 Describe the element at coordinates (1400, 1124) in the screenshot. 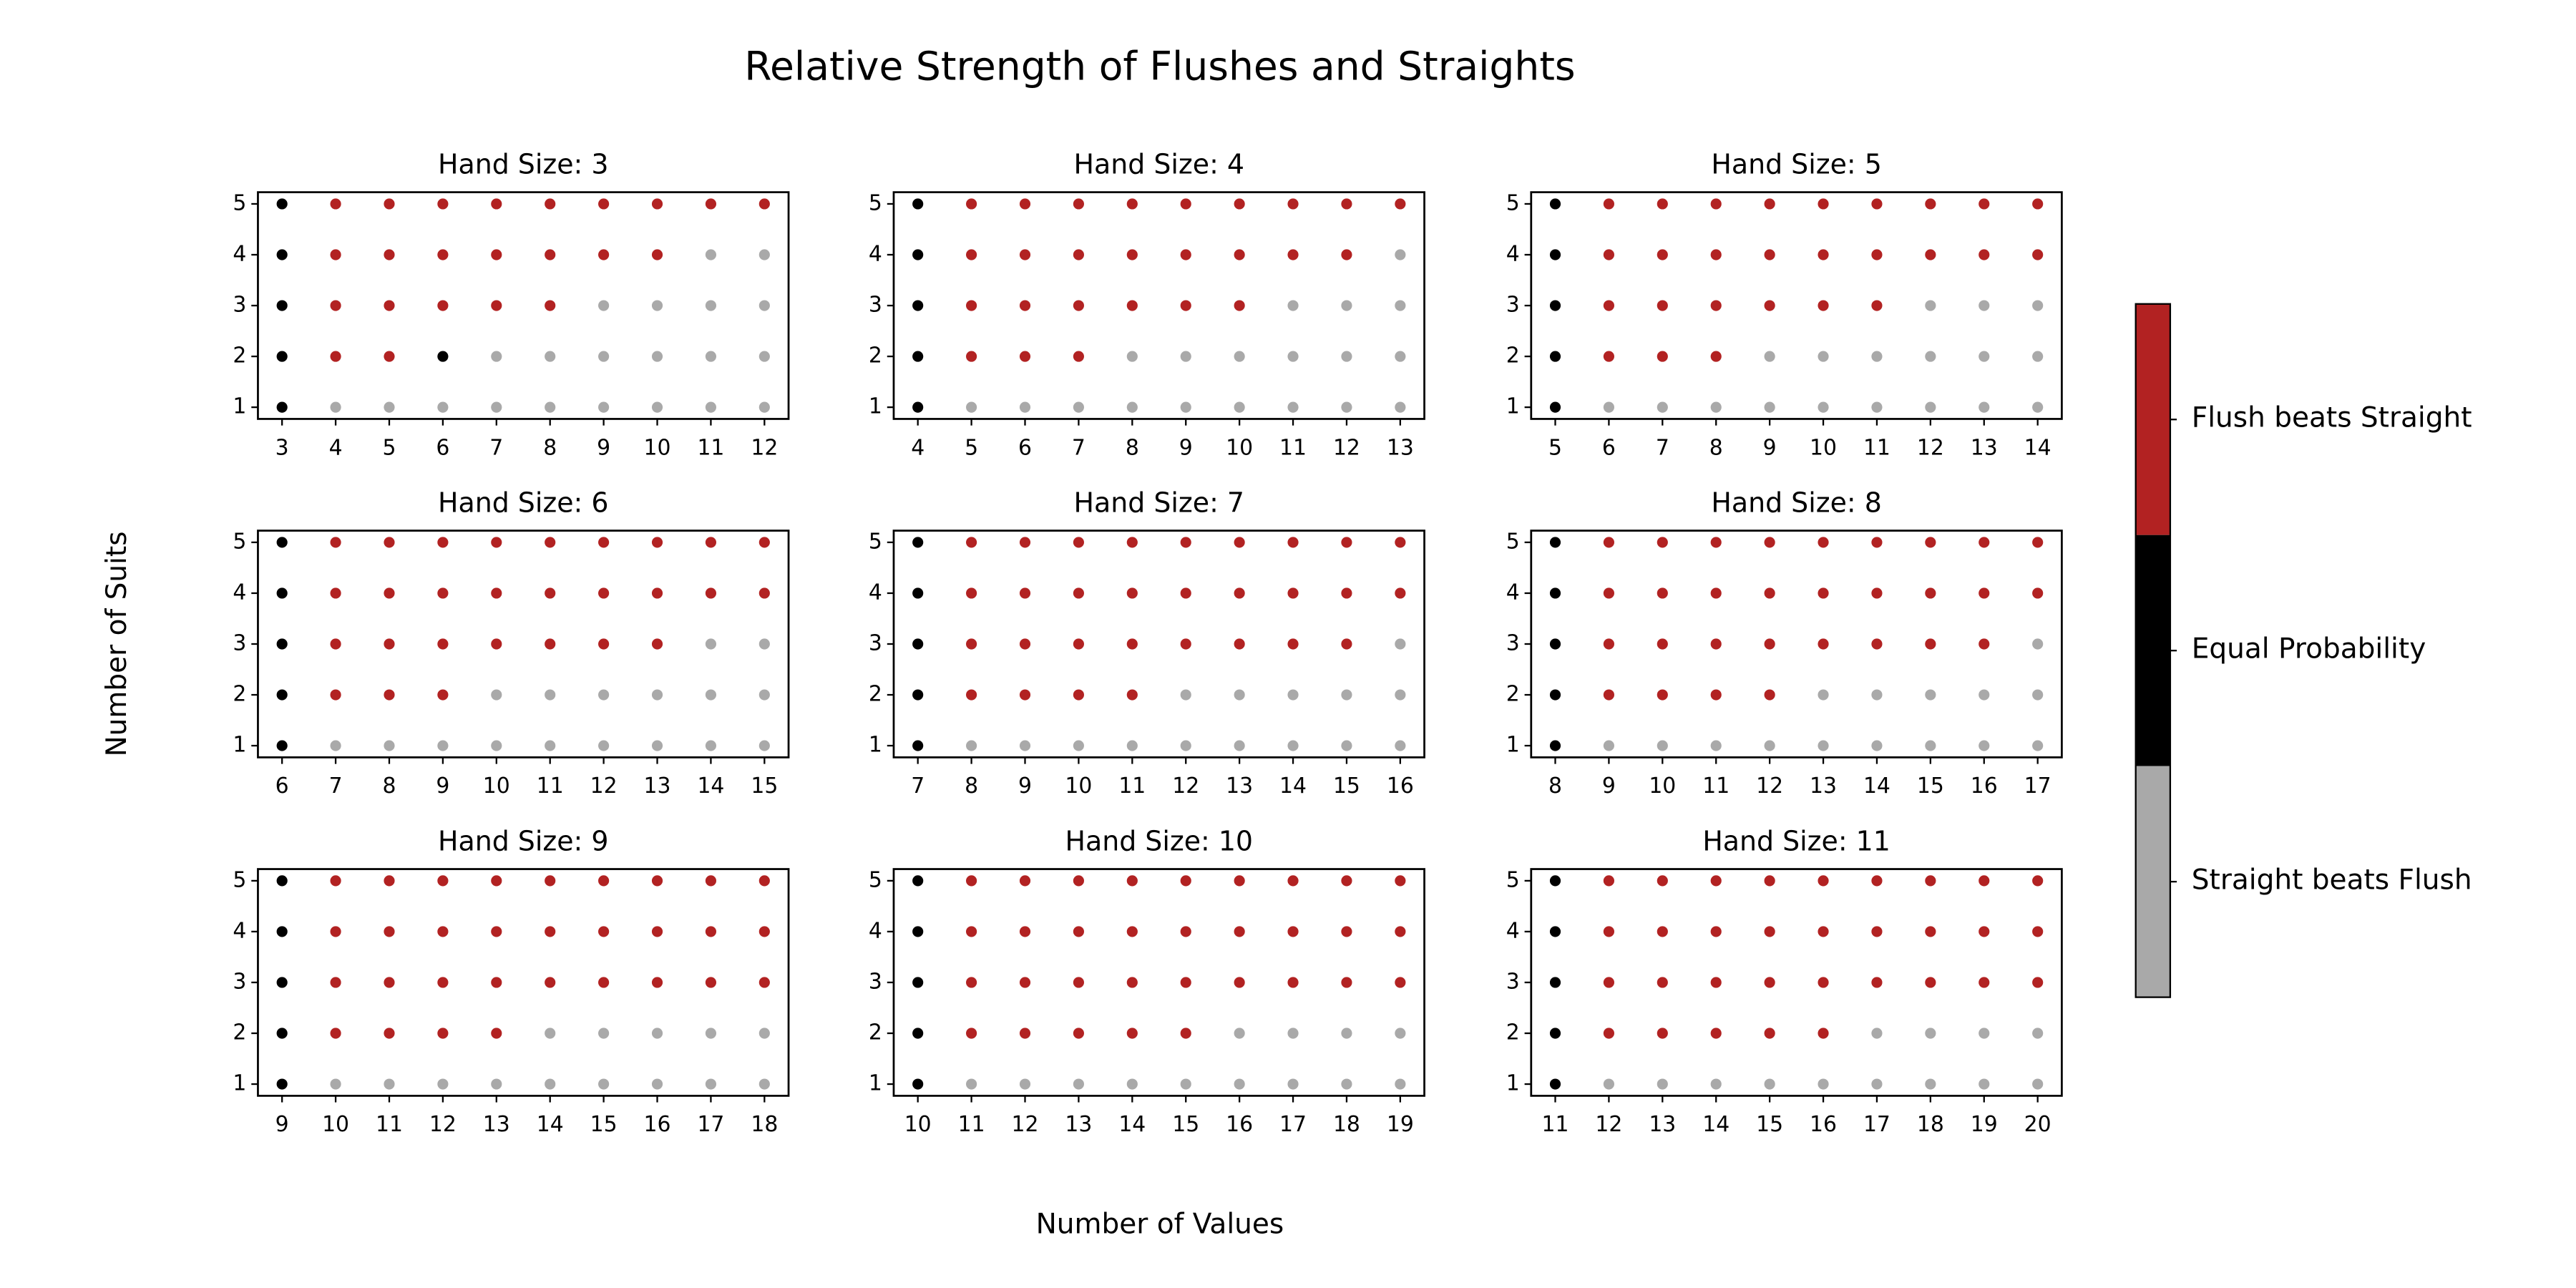

I see `x-tick-label: 19` at that location.